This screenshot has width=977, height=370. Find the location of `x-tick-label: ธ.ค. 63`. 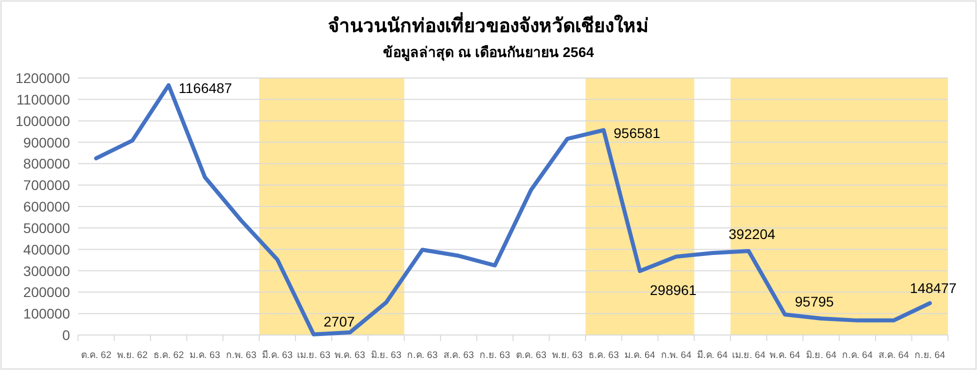

x-tick-label: ธ.ค. 63 is located at coordinates (603, 355).